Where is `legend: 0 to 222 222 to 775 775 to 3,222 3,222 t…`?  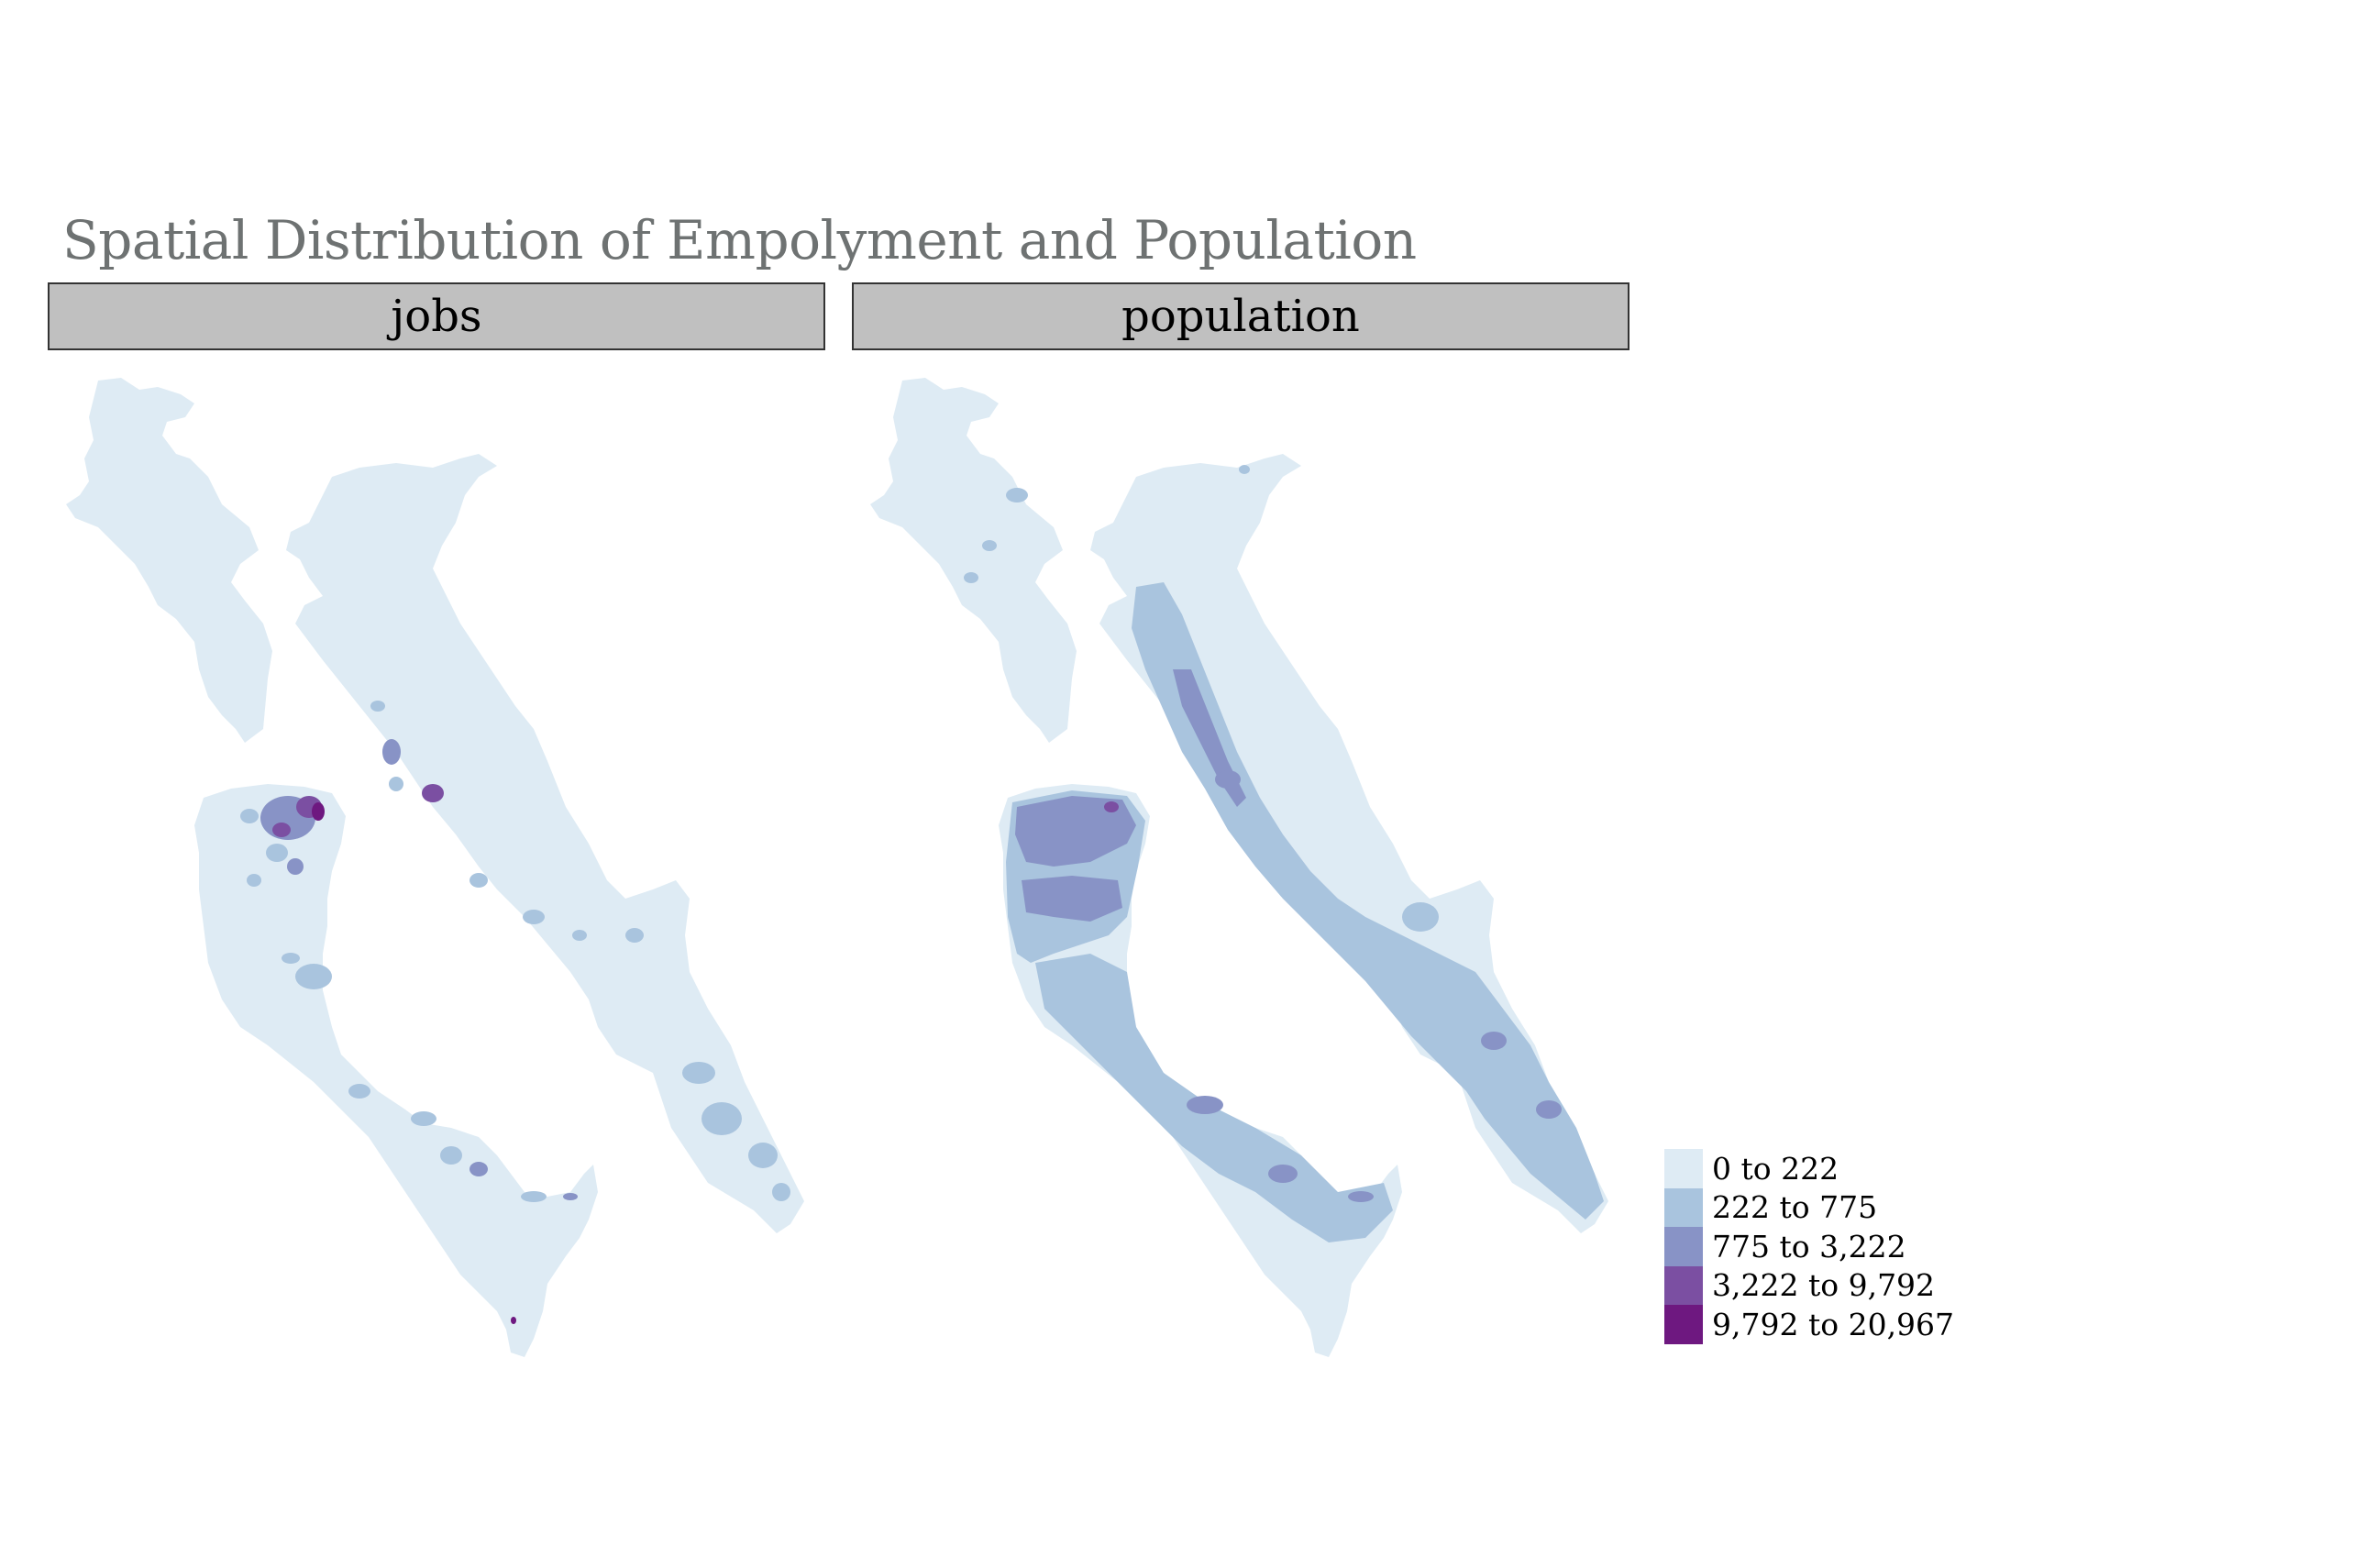
legend: 0 to 222 222 to 775 775 to 3,222 3,222 t… is located at coordinates (1809, 1246).